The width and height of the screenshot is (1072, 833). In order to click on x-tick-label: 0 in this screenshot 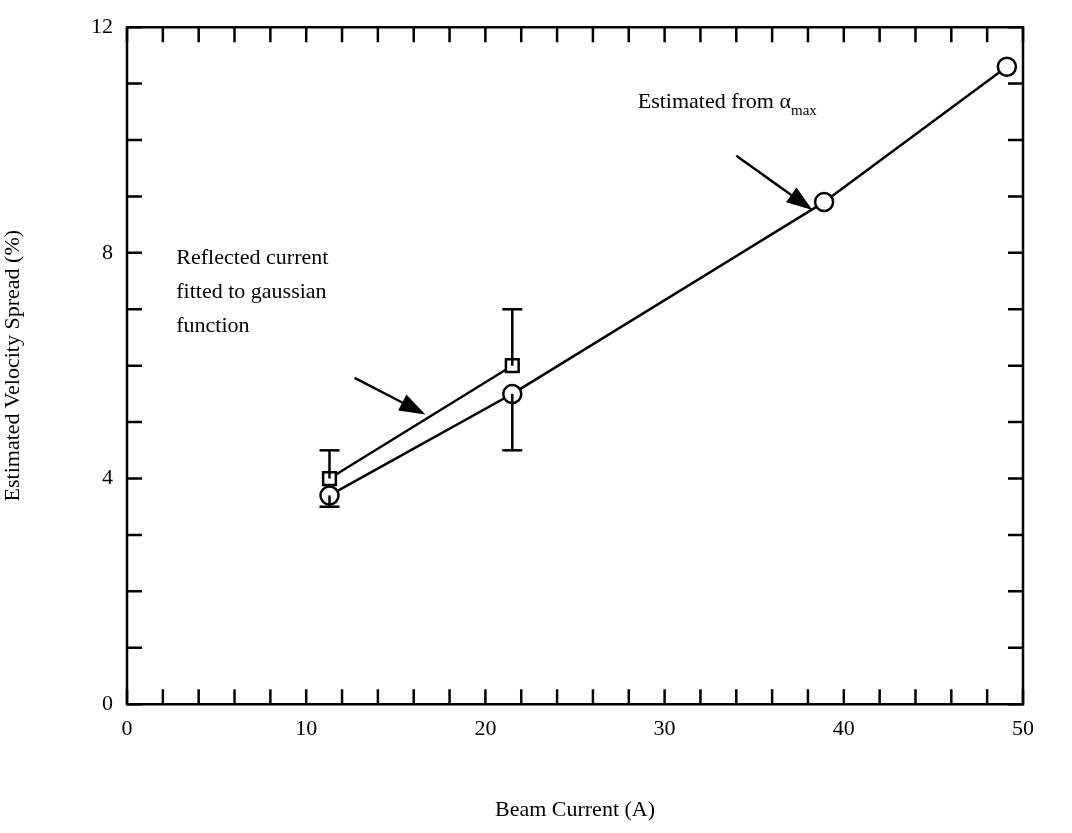, I will do `click(127, 728)`.